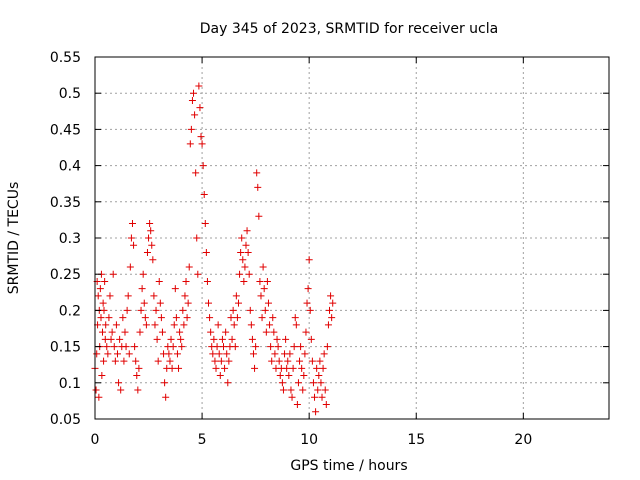 The width and height of the screenshot is (640, 480). What do you see at coordinates (70, 384) in the screenshot?
I see `y-tick-label: 0.1` at bounding box center [70, 384].